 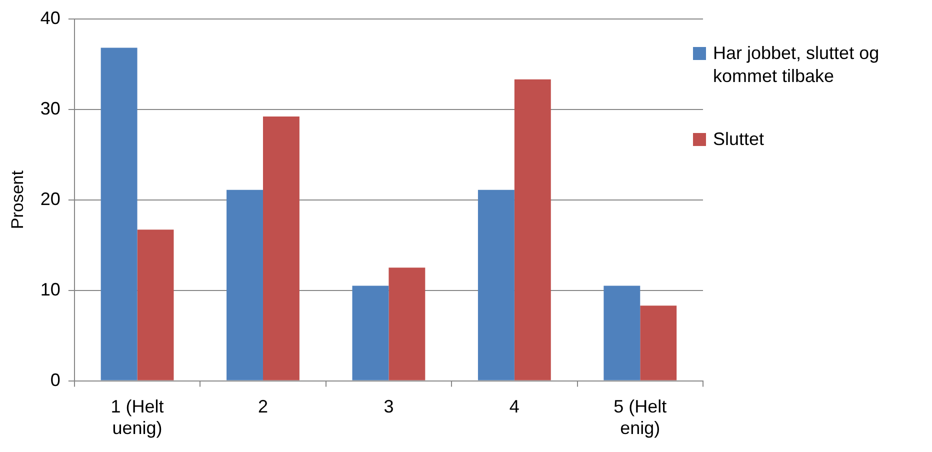 What do you see at coordinates (389, 406) in the screenshot?
I see `x-tick-label: 3` at bounding box center [389, 406].